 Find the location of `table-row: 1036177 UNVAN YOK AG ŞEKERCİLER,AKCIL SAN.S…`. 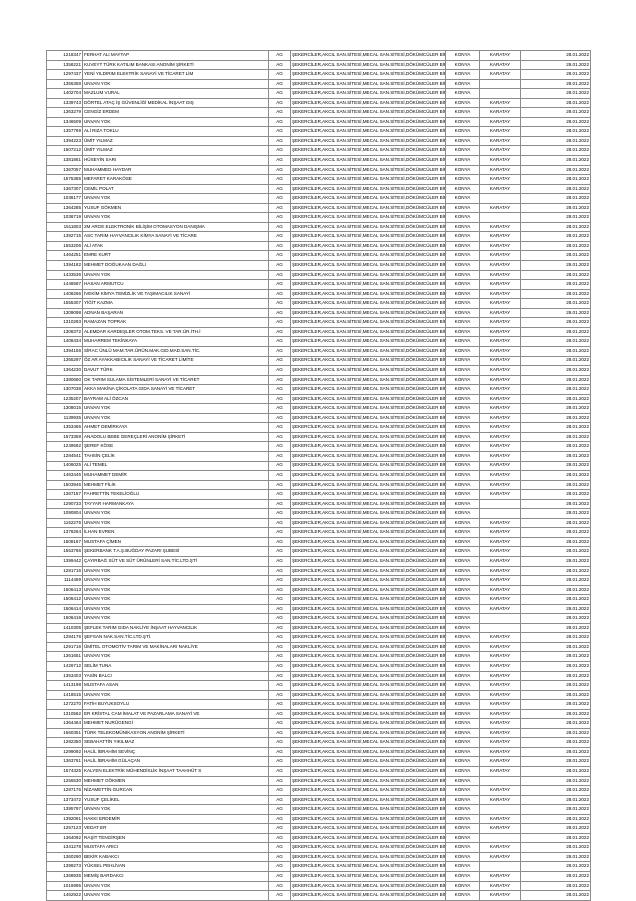

table-row: 1036177 UNVAN YOK AG ŞEKERCİLER,AKCIL SAN.S… is located at coordinates (318, 198).